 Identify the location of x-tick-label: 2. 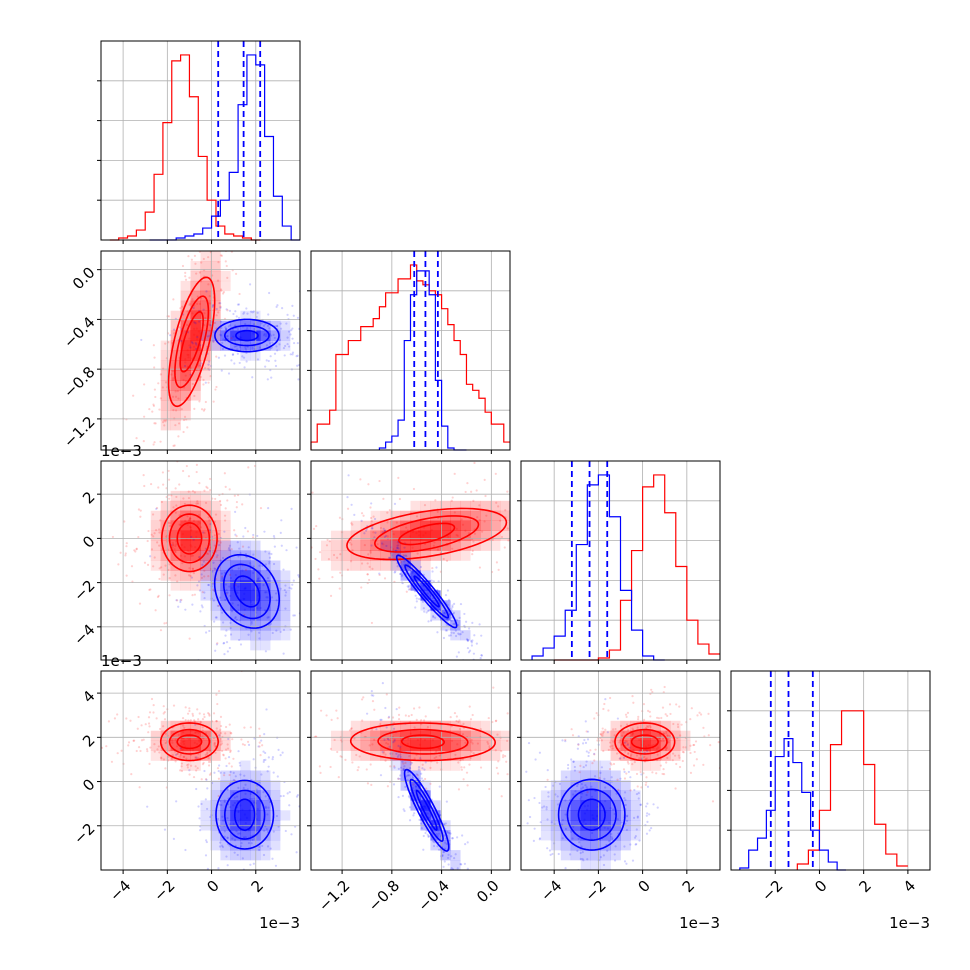
(257, 886).